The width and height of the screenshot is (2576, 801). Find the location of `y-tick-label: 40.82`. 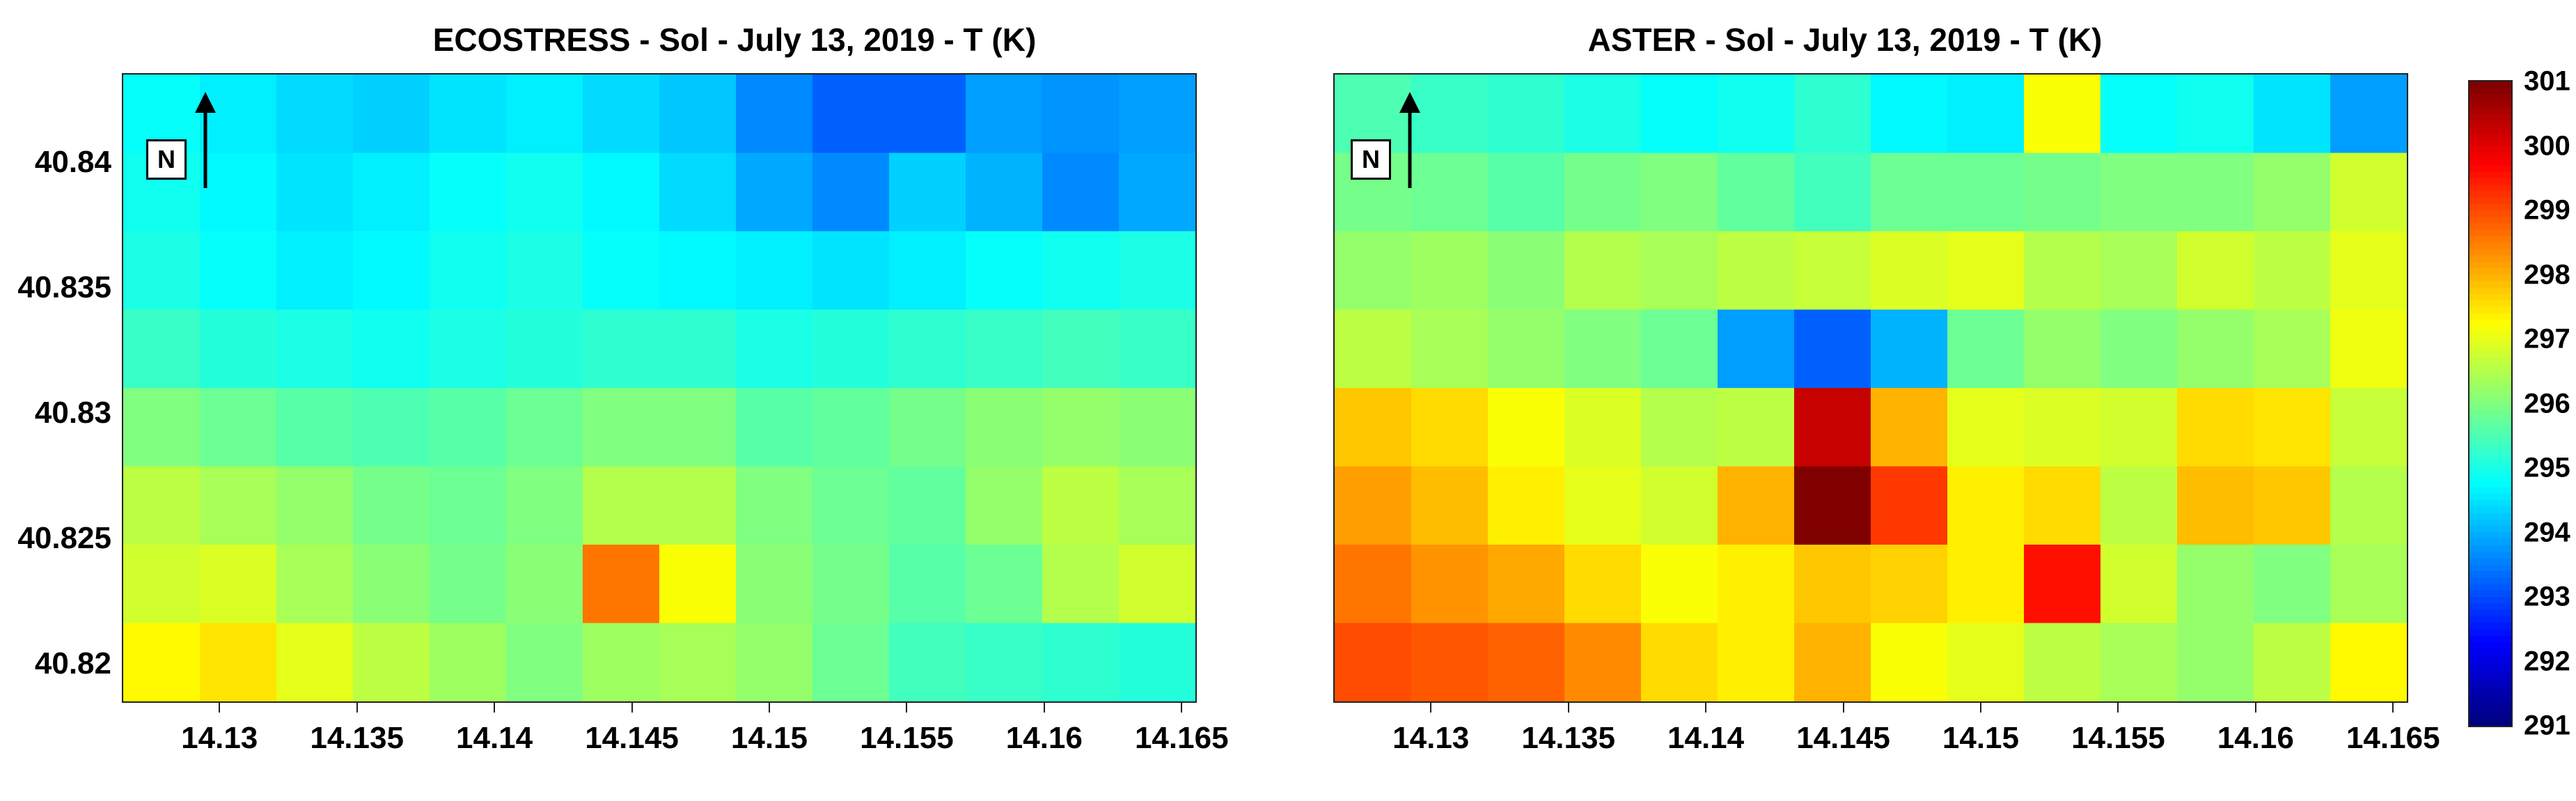

y-tick-label: 40.82 is located at coordinates (72, 663).